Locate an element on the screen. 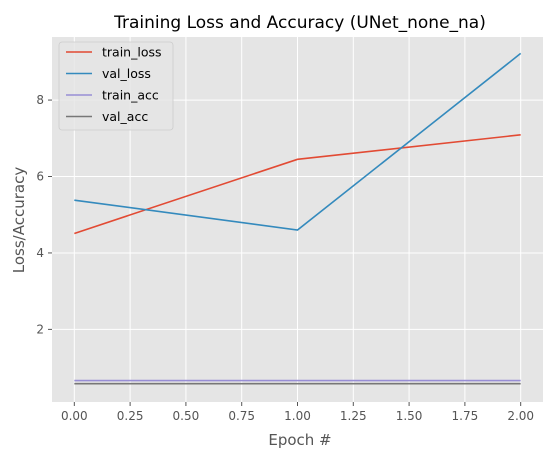  x-tick-label: 2.00 is located at coordinates (520, 416).